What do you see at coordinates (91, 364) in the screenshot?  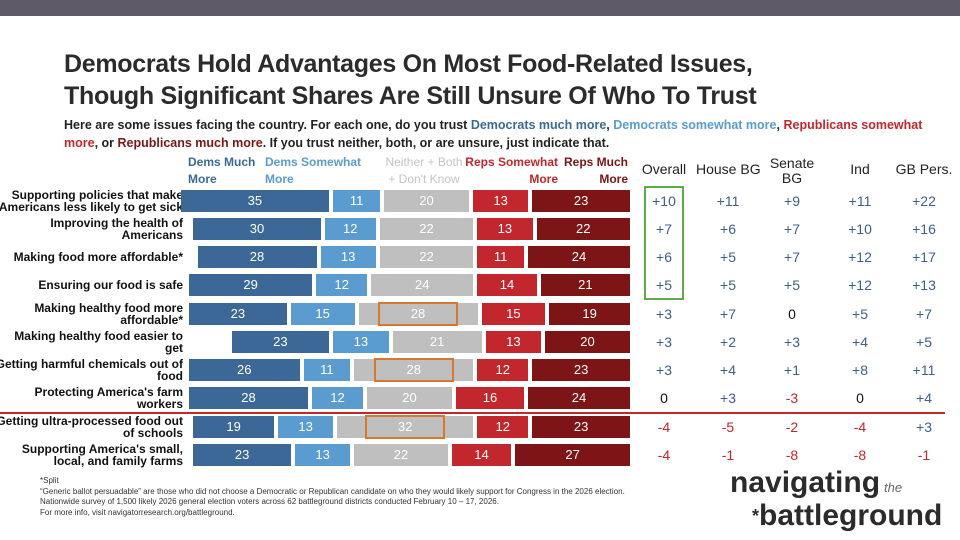 I see `category-label-line: Getting harmful chemicals out of` at bounding box center [91, 364].